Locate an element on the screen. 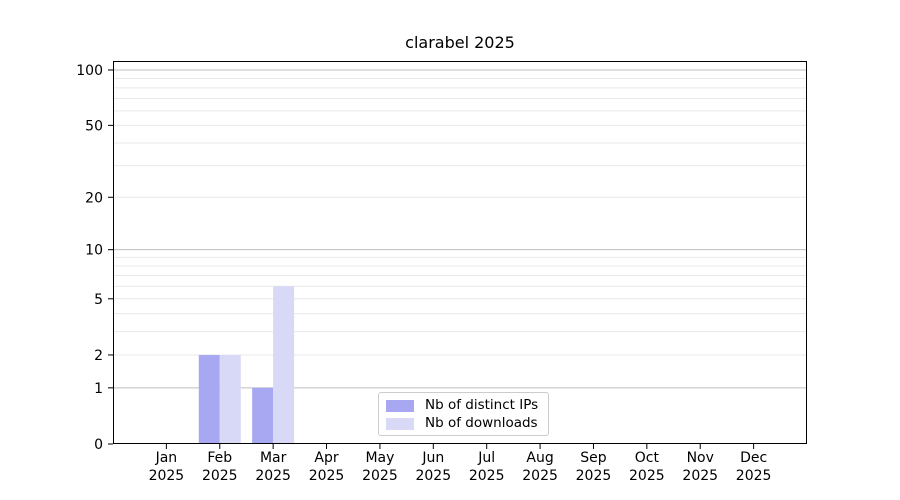 The width and height of the screenshot is (900, 500). x-tick-label-month: Oct is located at coordinates (647, 458).